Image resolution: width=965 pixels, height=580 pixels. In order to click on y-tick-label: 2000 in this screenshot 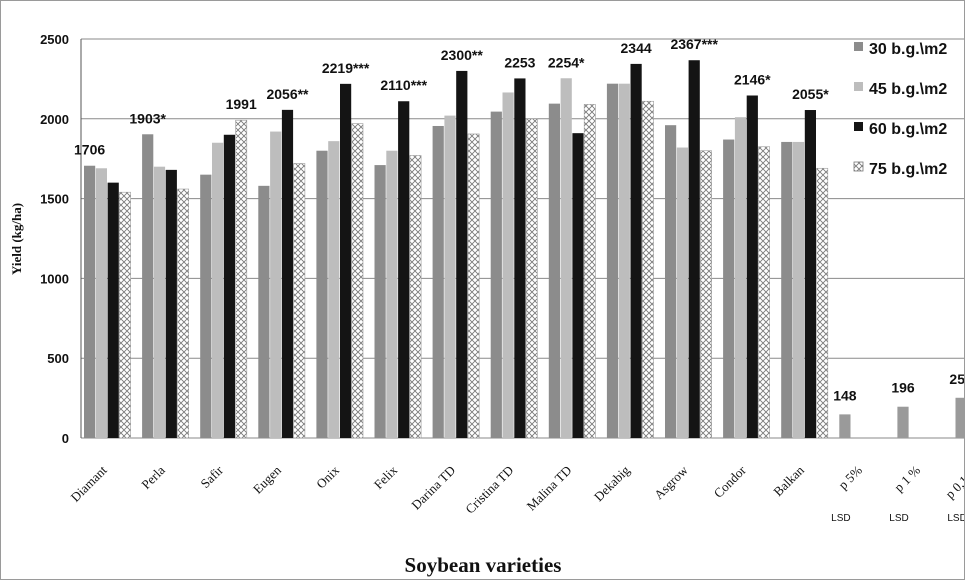, I will do `click(54, 119)`.